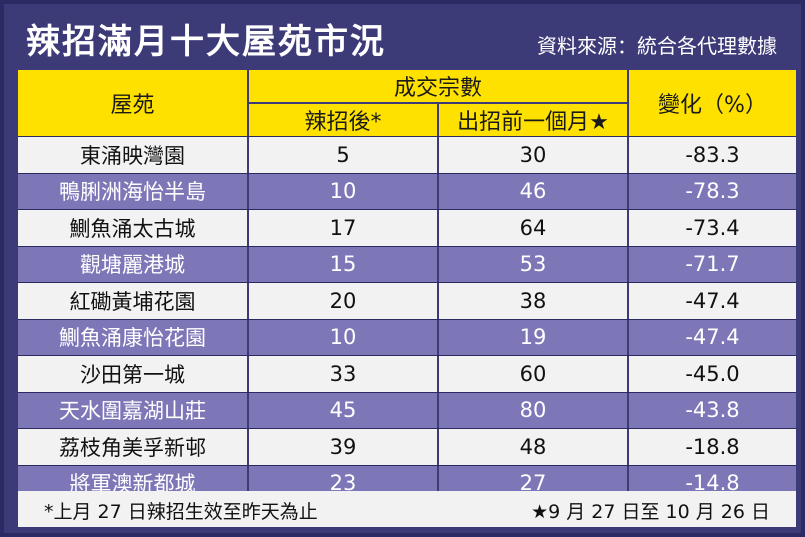 The width and height of the screenshot is (805, 537). What do you see at coordinates (712, 154) in the screenshot?
I see `change-cell: -83.3` at bounding box center [712, 154].